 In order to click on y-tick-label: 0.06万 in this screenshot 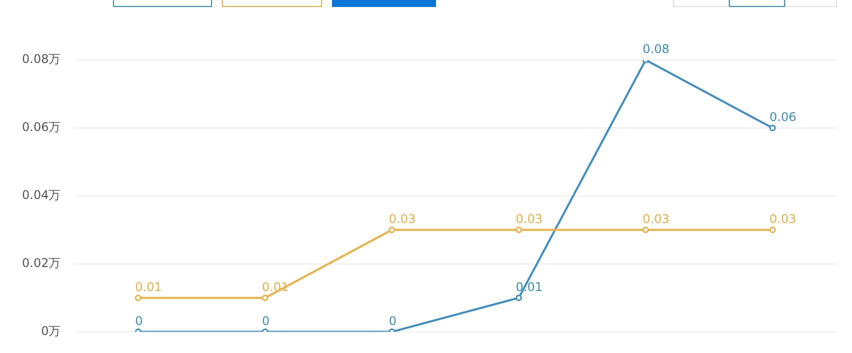, I will do `click(41, 127)`.